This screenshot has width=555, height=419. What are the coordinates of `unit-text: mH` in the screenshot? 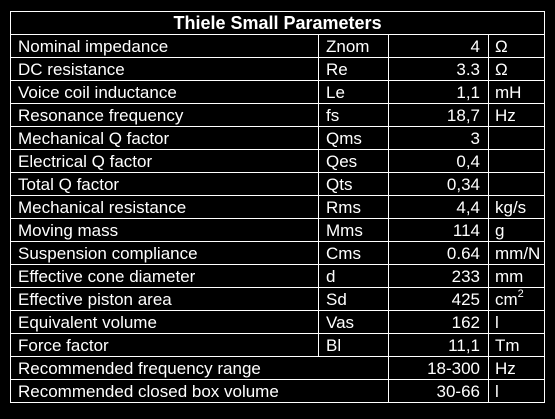 It's located at (508, 92).